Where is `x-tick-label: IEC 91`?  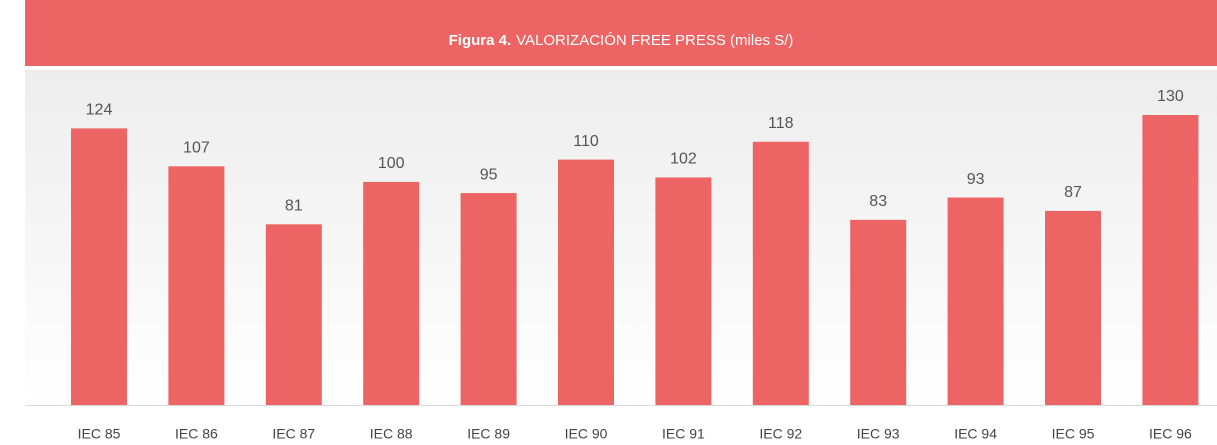
x-tick-label: IEC 91 is located at coordinates (683, 434).